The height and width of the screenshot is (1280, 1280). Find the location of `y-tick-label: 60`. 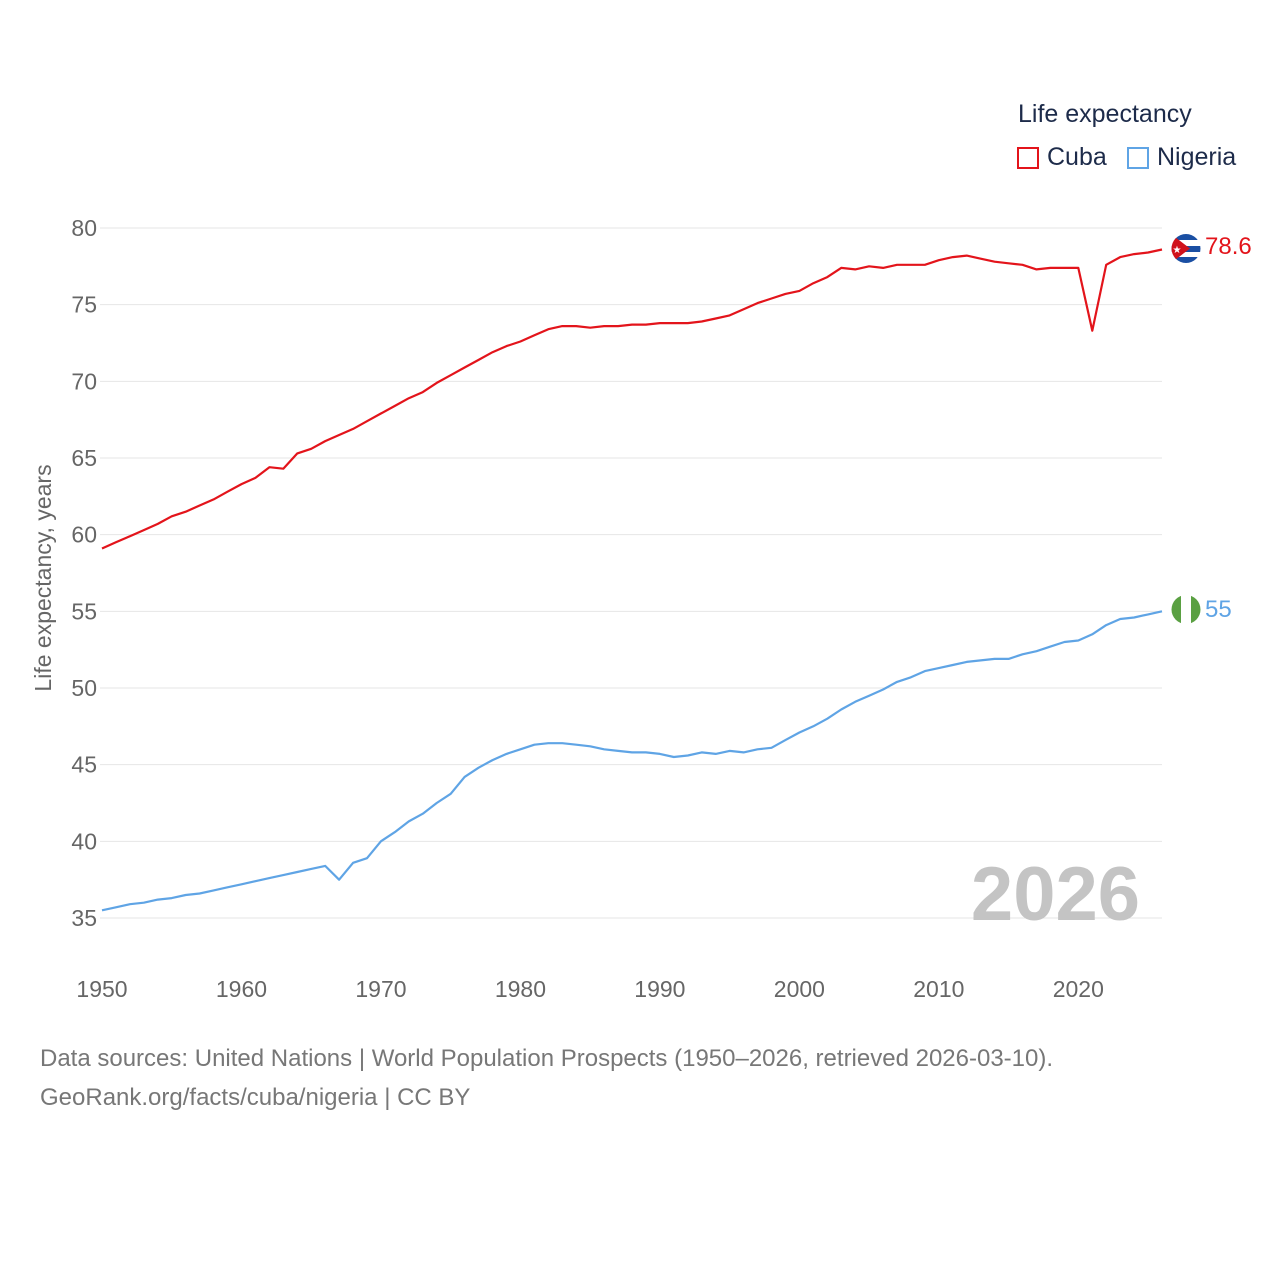

y-tick-label: 60 is located at coordinates (84, 535).